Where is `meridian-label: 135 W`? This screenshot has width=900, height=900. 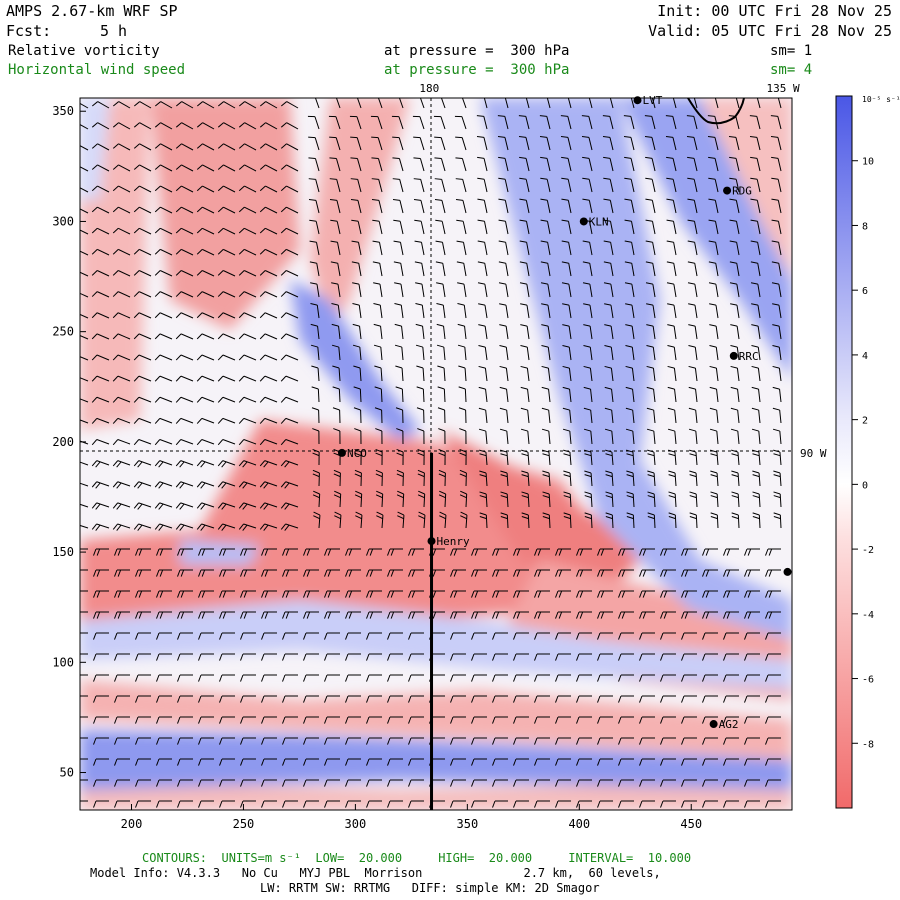 meridian-label: 135 W is located at coordinates (782, 88).